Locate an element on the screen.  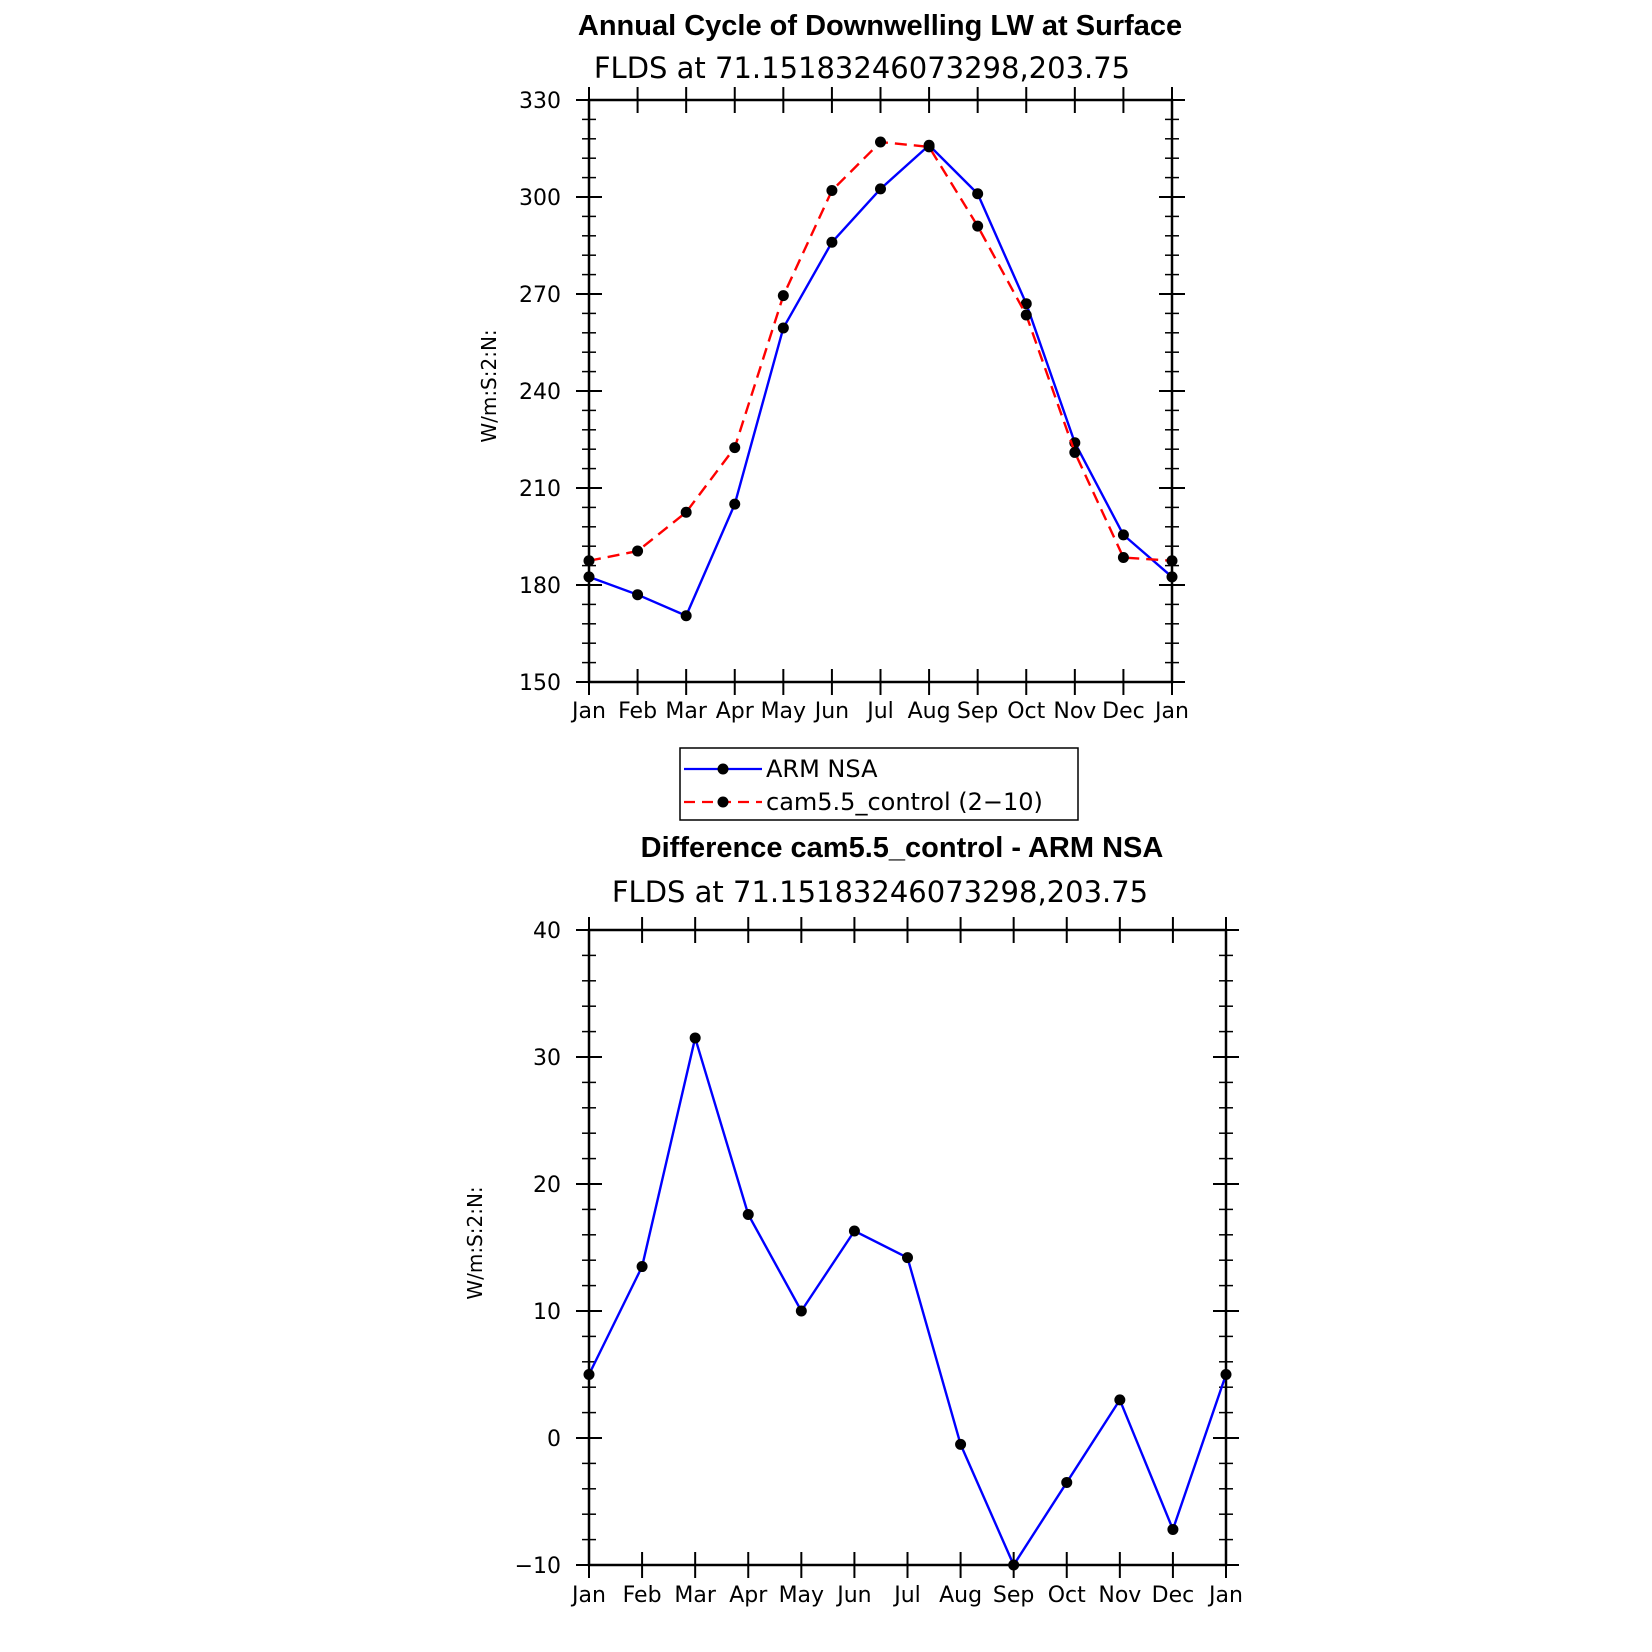
y-tick-label: 240 is located at coordinates (540, 392).